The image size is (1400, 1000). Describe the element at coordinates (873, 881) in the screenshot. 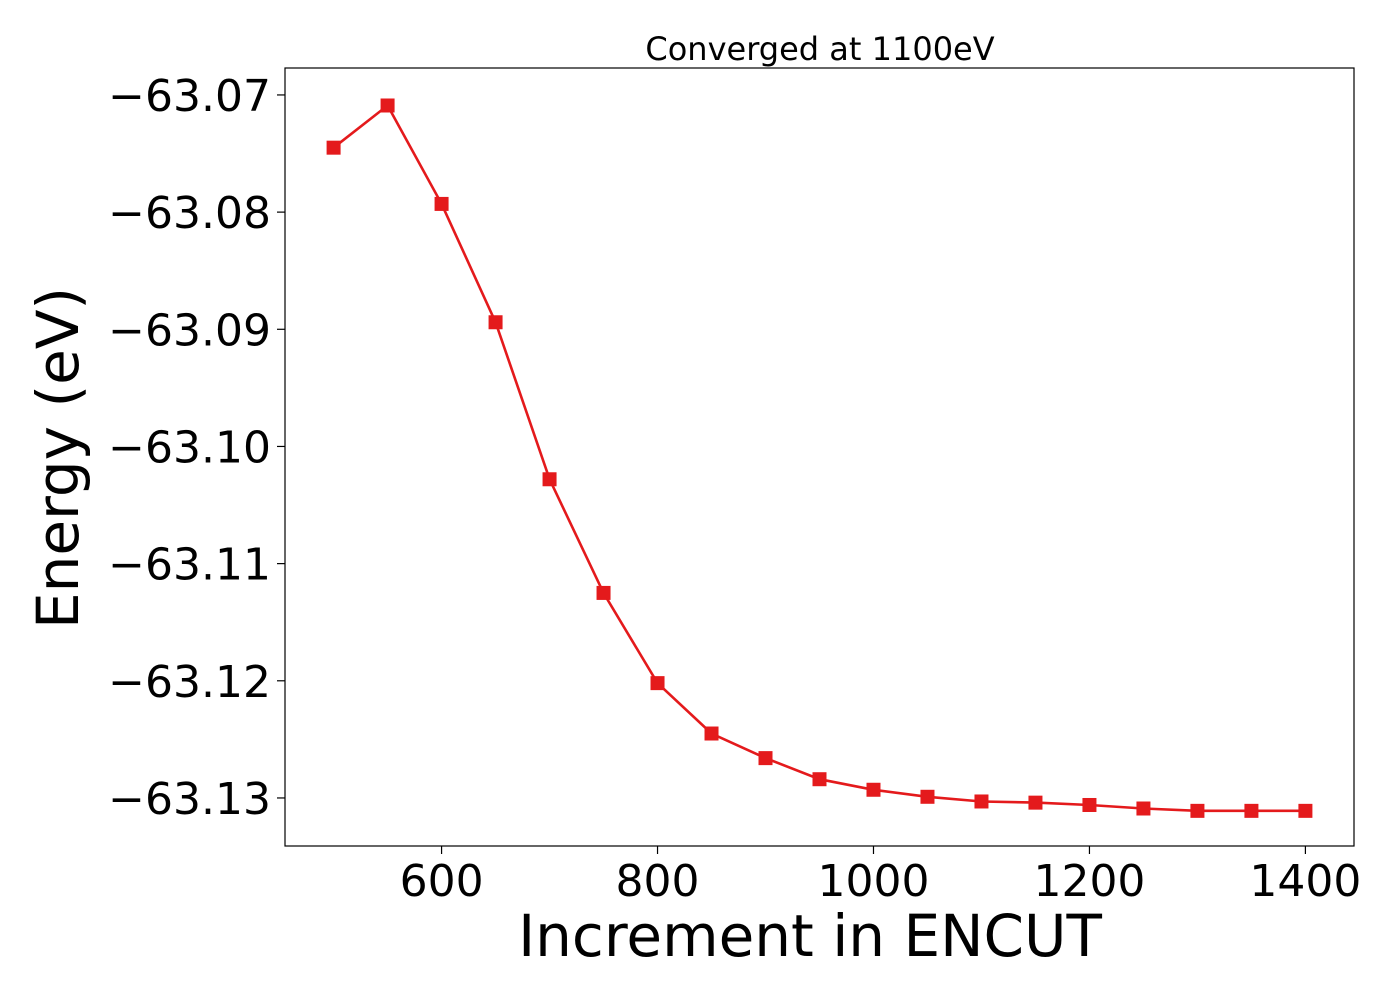

I see `x-tick-label: 1000` at that location.